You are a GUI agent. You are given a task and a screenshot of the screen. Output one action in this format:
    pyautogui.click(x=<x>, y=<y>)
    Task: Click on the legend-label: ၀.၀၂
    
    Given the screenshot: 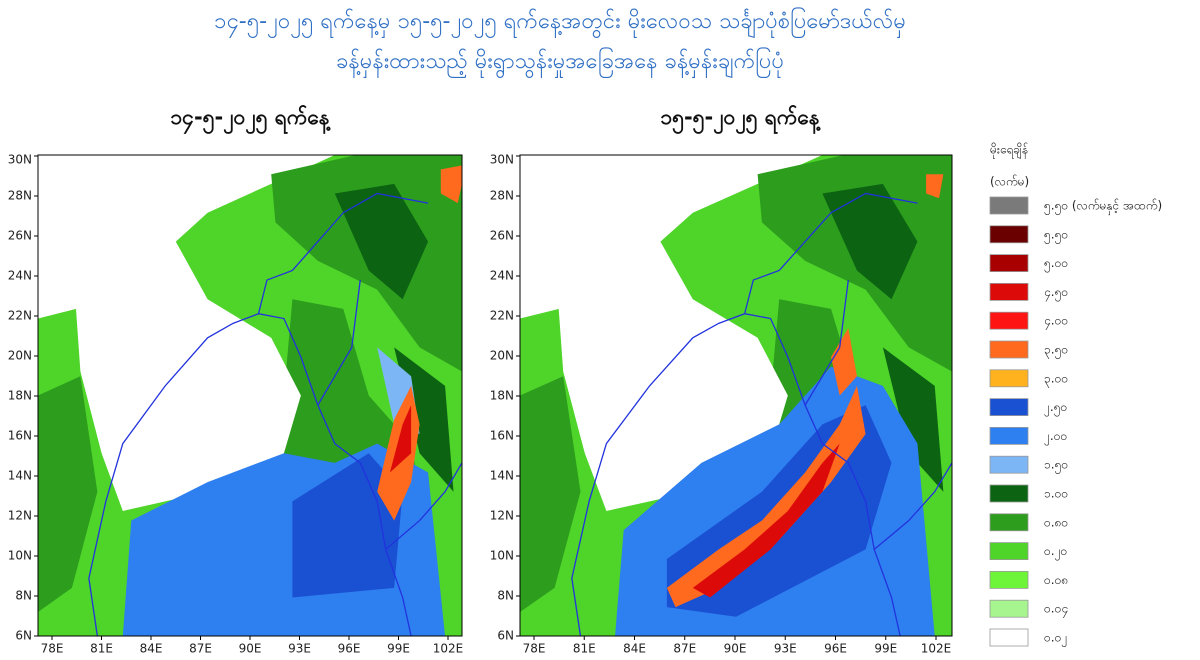 What is the action you would take?
    pyautogui.click(x=1055, y=639)
    